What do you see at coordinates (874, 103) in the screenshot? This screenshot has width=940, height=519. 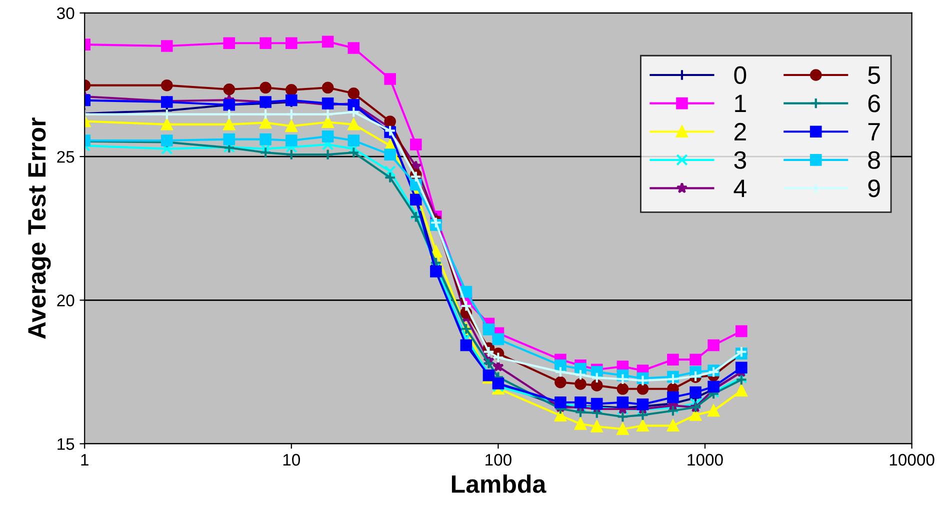 I see `legend-label: 6` at bounding box center [874, 103].